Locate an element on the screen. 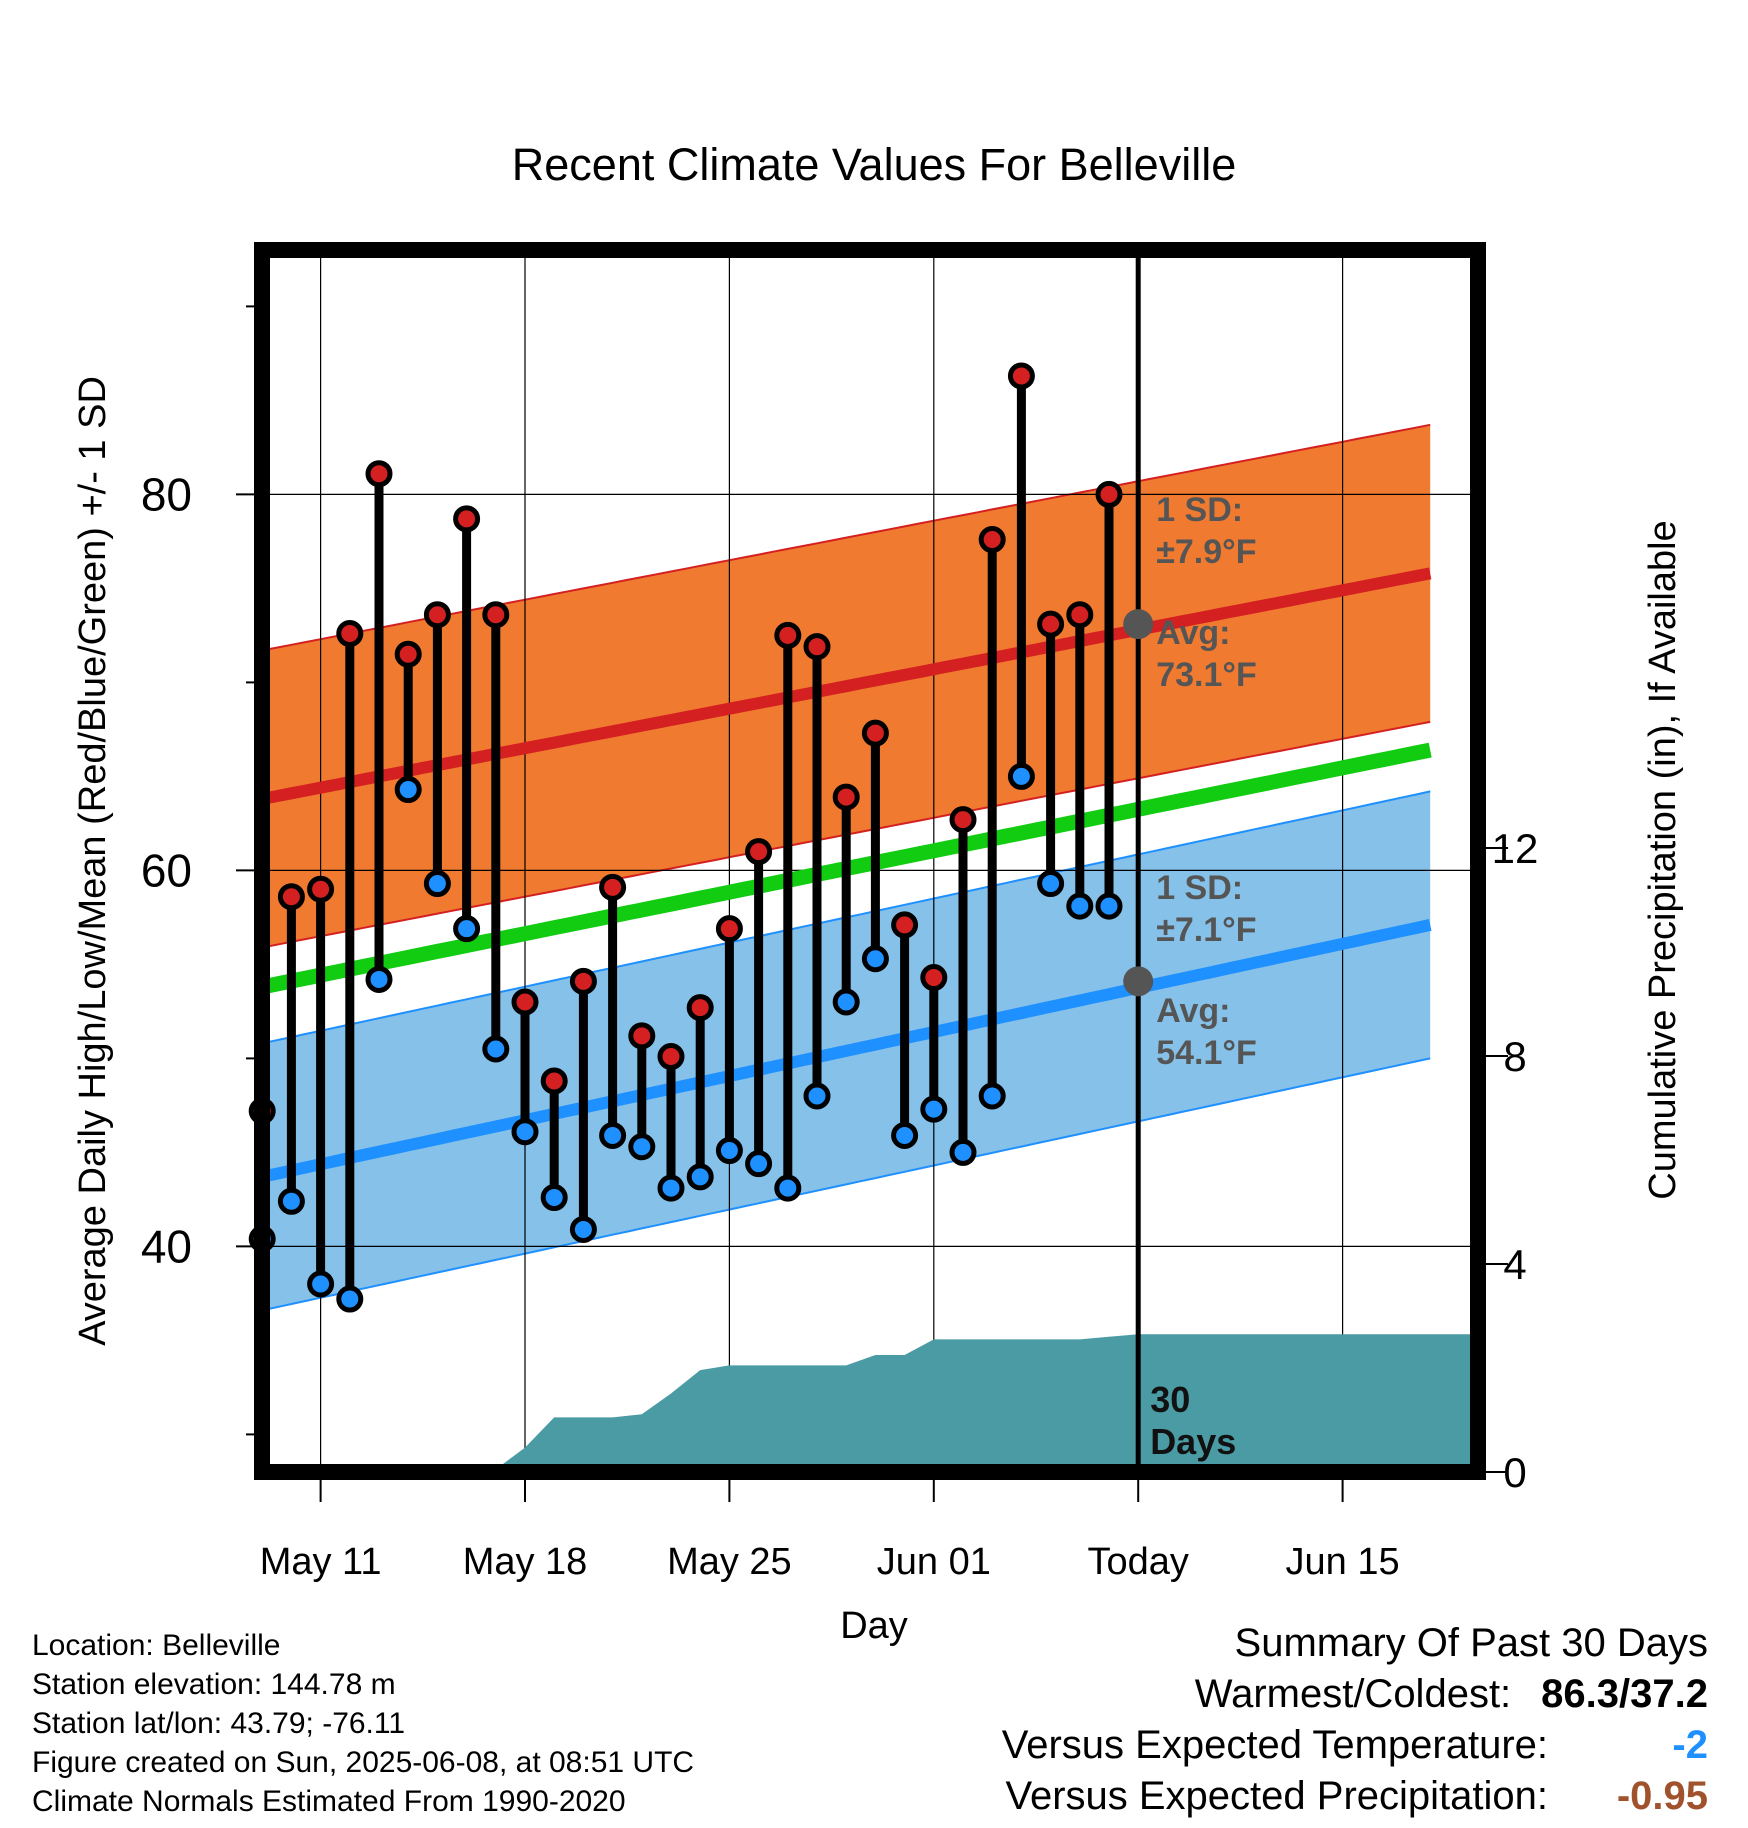  summary-heading: Summary Of Past 30 Days is located at coordinates (1471, 1643).